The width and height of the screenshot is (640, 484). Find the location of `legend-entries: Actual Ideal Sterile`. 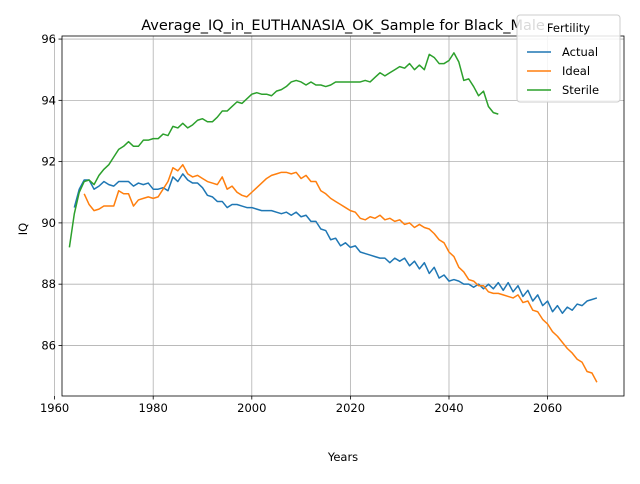

legend-entries: Actual Ideal Sterile is located at coordinates (563, 71).